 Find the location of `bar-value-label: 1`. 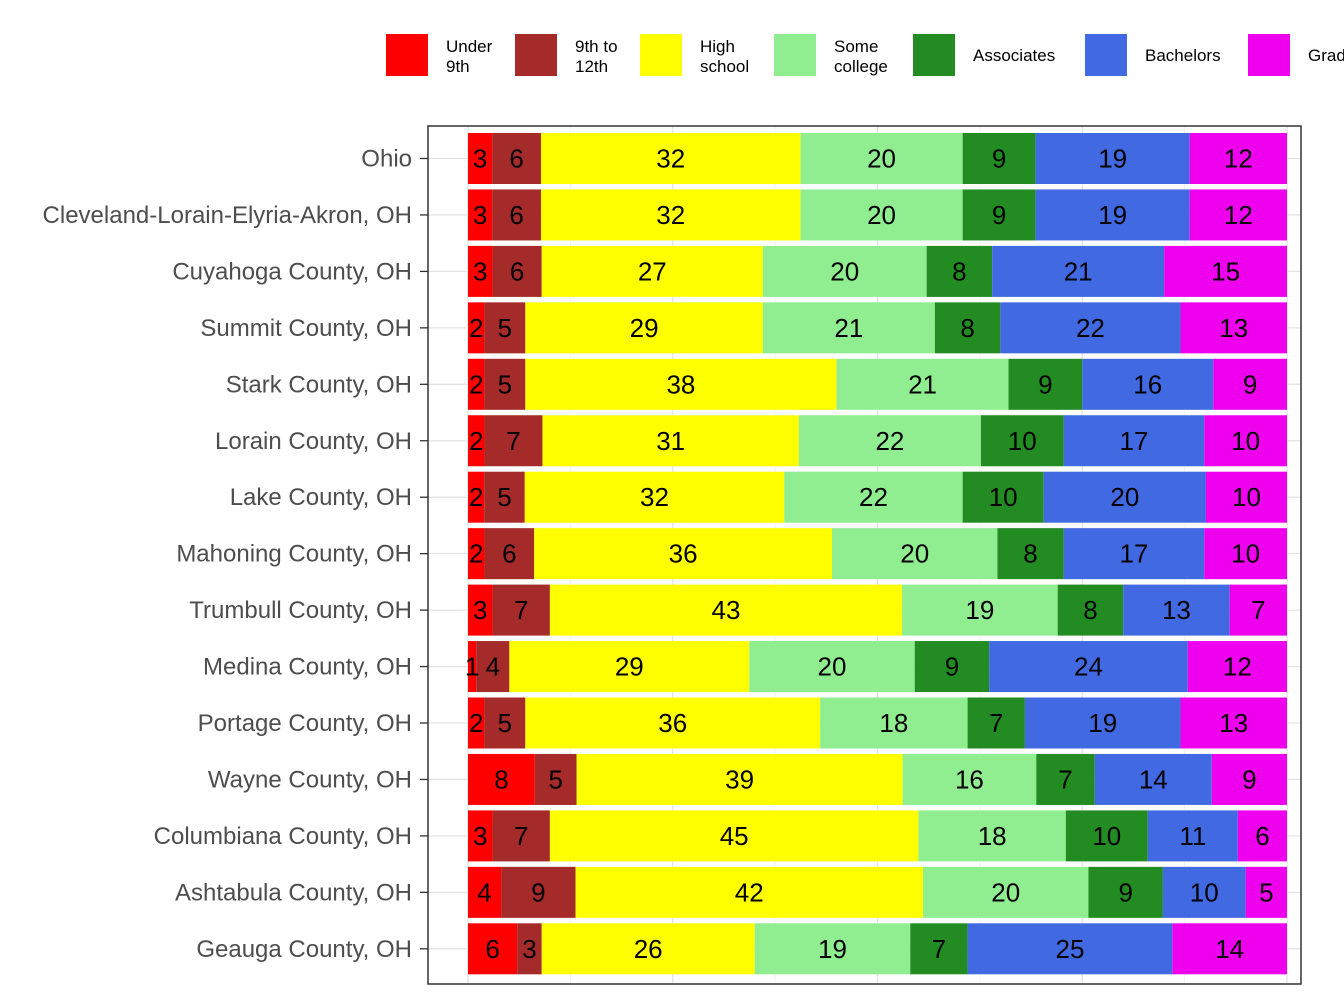

bar-value-label: 1 is located at coordinates (472, 667).